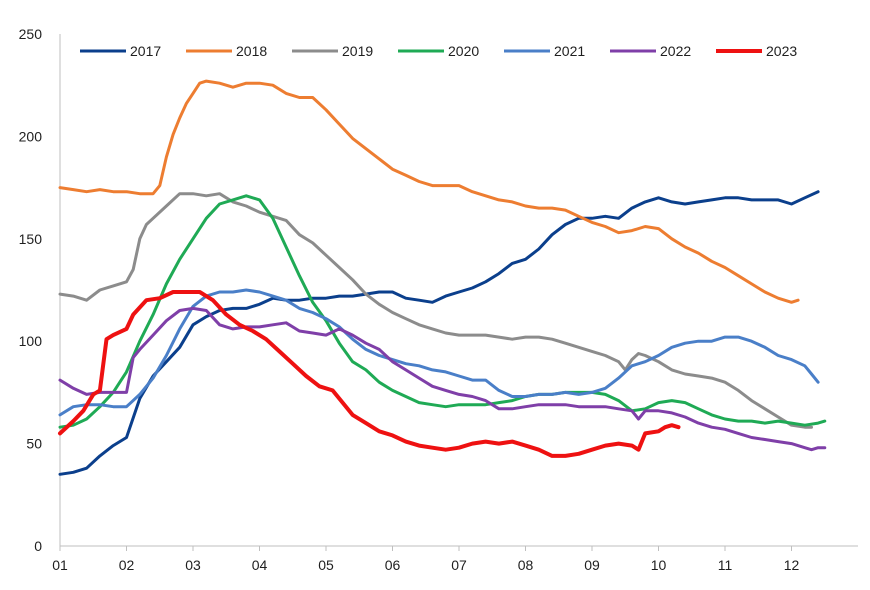 This screenshot has height=590, width=870. What do you see at coordinates (31, 341) in the screenshot?
I see `y-tick-label: 100` at bounding box center [31, 341].